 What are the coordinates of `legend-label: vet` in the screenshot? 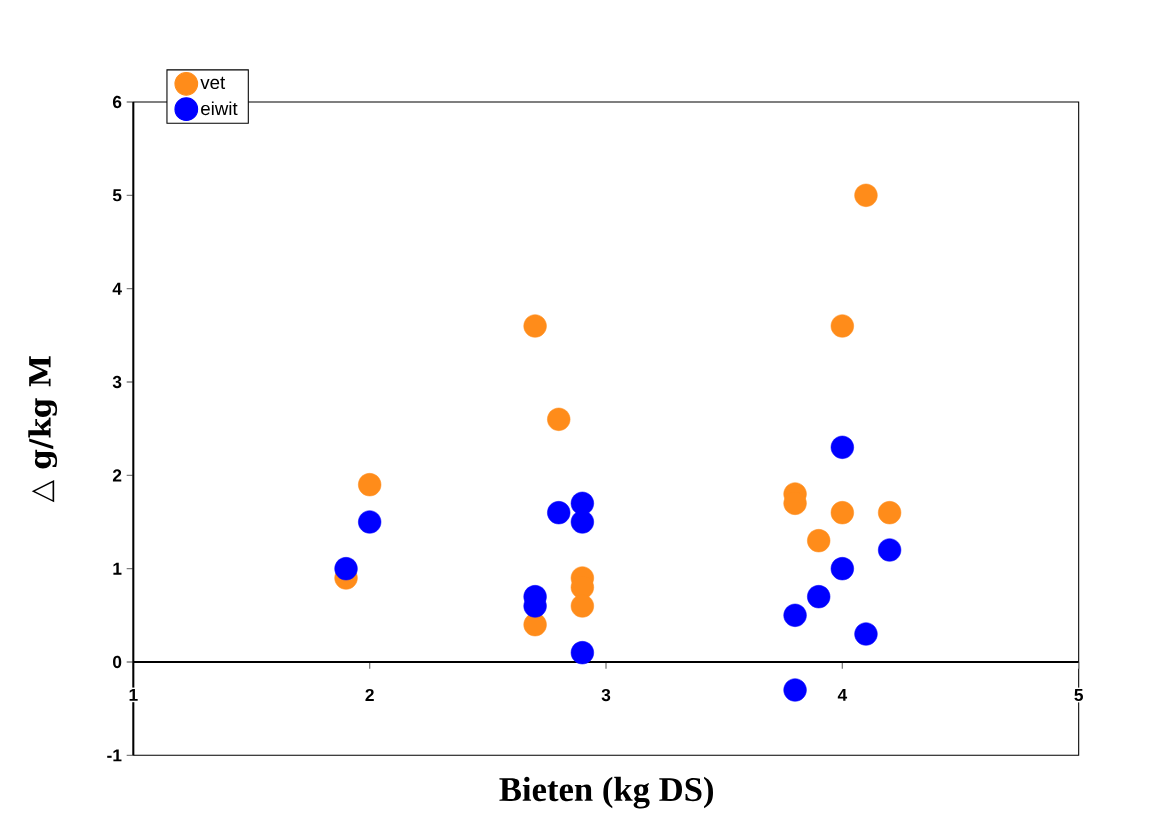 It's located at (213, 83).